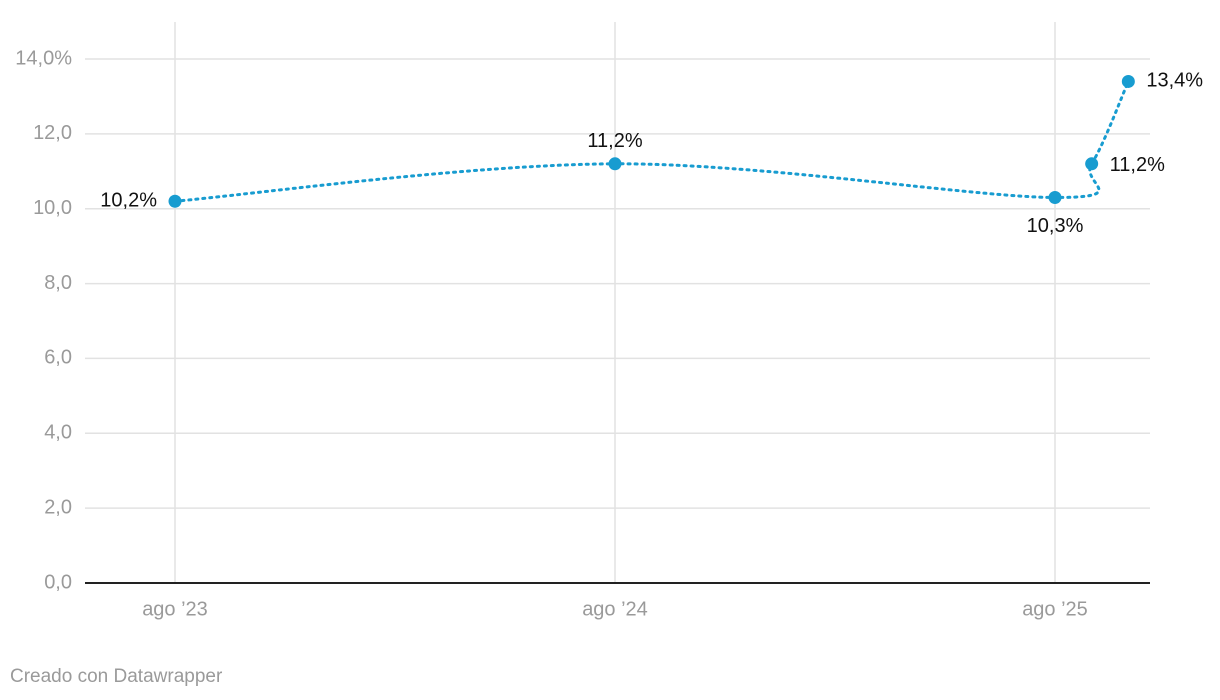 The height and width of the screenshot is (700, 1220). I want to click on y-tick-label: 4,0, so click(58, 433).